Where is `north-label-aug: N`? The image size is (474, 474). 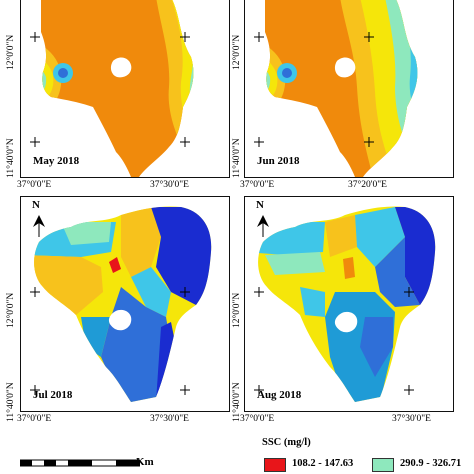
north-label-aug: N is located at coordinates (260, 205).